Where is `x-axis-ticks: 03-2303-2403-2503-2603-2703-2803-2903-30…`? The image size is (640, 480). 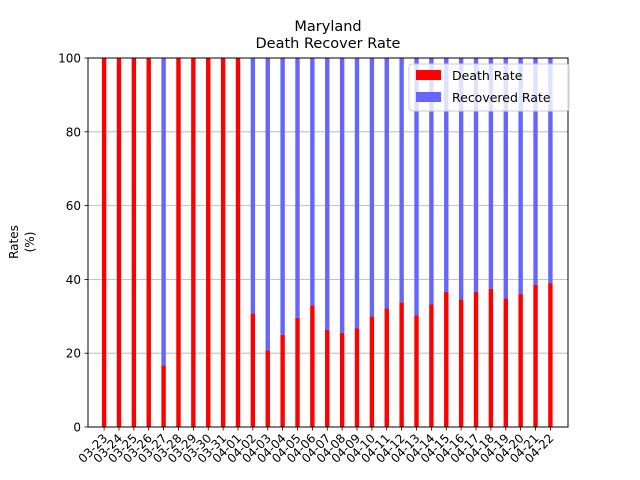 x-axis-ticks: 03-2303-2403-2503-2603-2703-2803-2903-30… is located at coordinates (316, 446).